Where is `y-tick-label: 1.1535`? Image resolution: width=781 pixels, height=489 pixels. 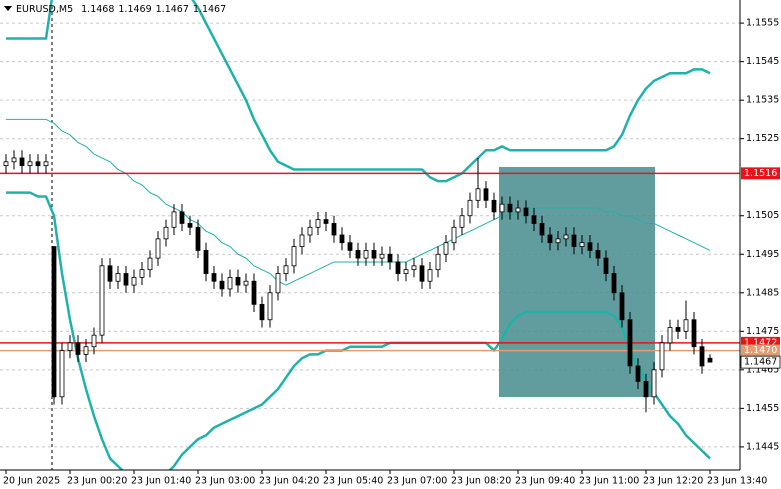
y-tick-label: 1.1535 is located at coordinates (762, 100).